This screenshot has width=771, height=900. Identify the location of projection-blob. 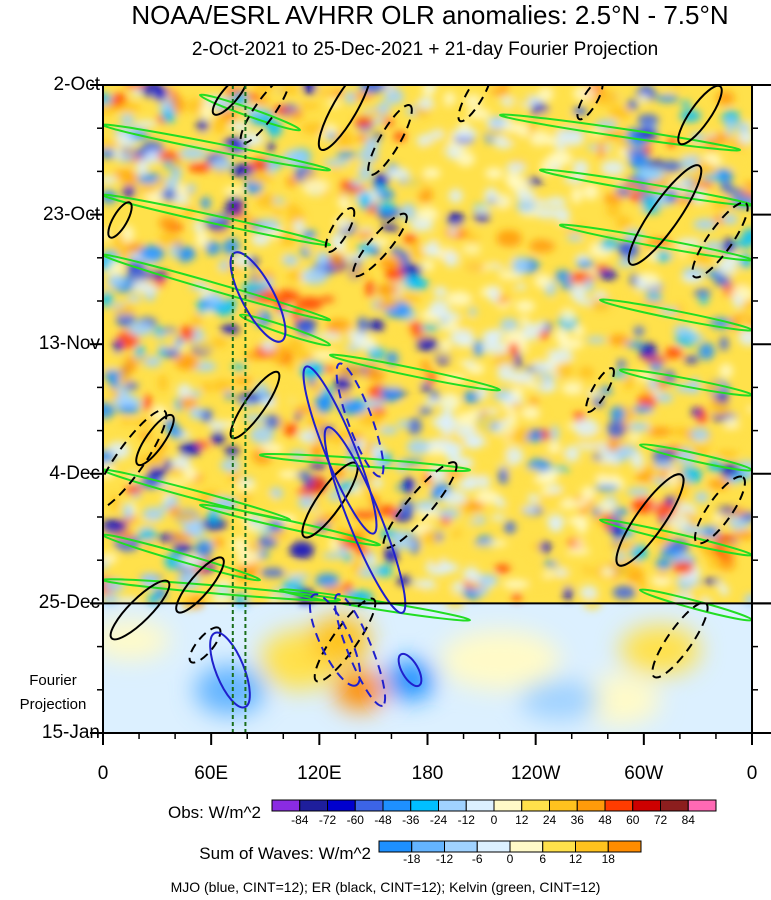
(230, 690).